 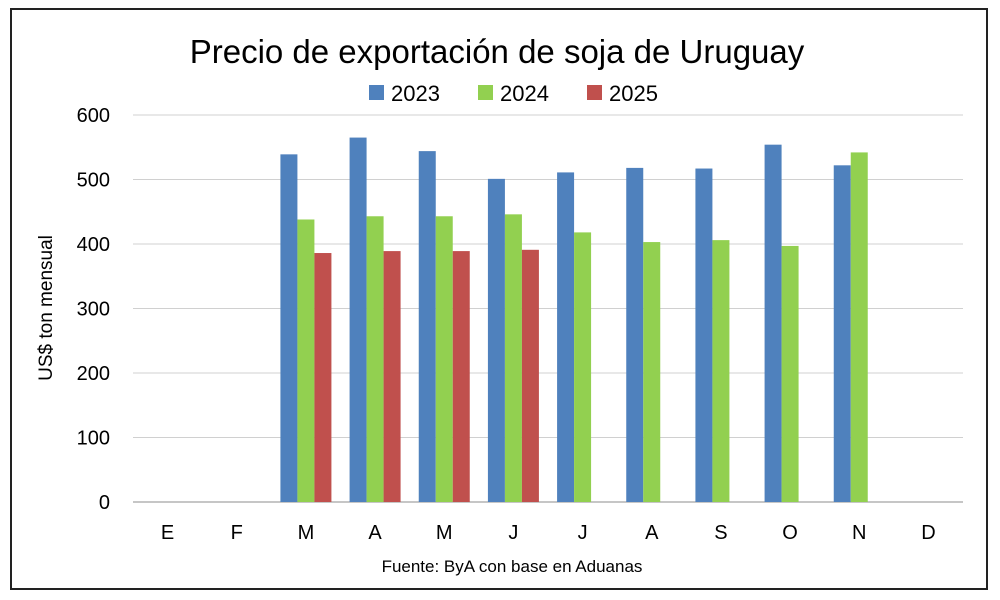 What do you see at coordinates (415, 93) in the screenshot?
I see `legend-label-2023: 2023` at bounding box center [415, 93].